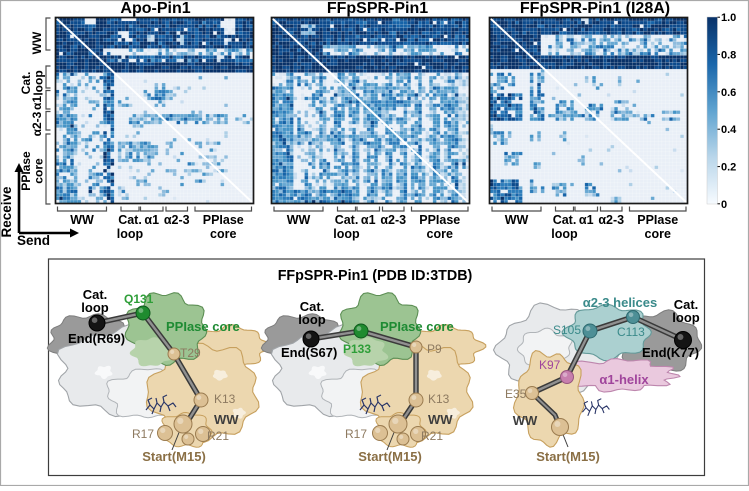 This screenshot has width=749, height=491. What do you see at coordinates (728, 168) in the screenshot?
I see `svg-text: 0.2` at bounding box center [728, 168].